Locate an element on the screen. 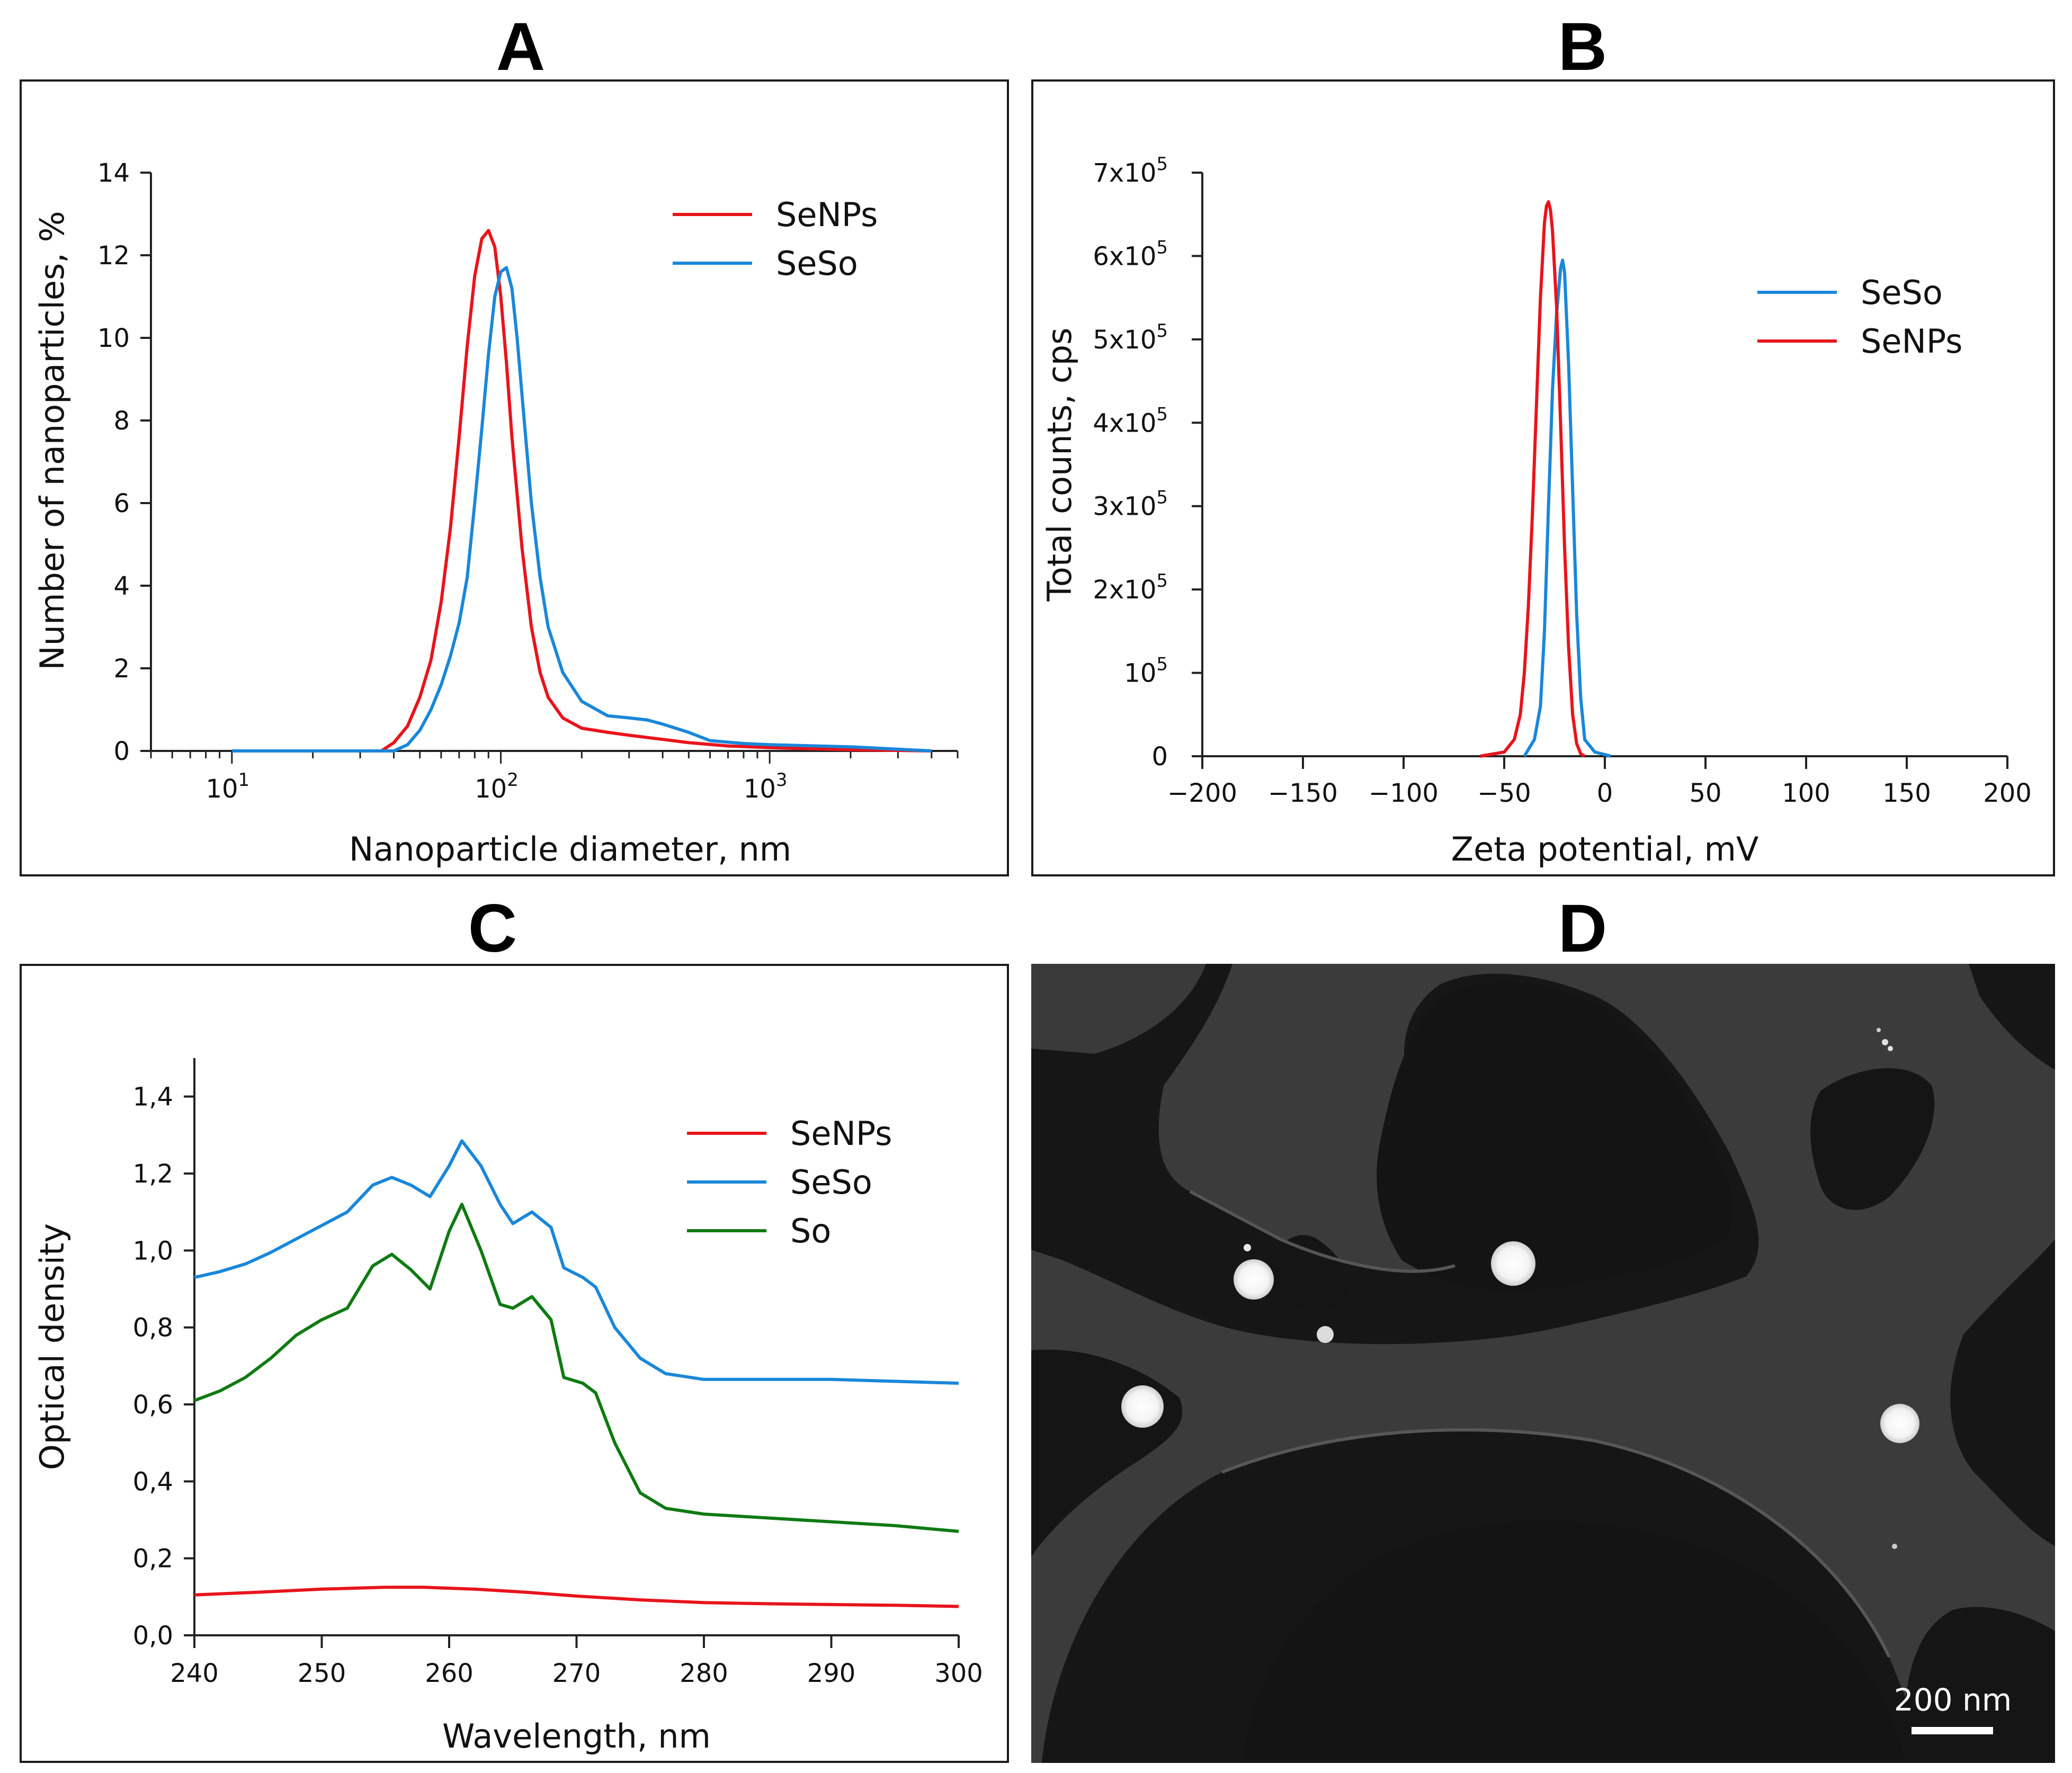 This screenshot has height=1773, width=2072. chart-a-y-tick-label: 10 is located at coordinates (113, 338).